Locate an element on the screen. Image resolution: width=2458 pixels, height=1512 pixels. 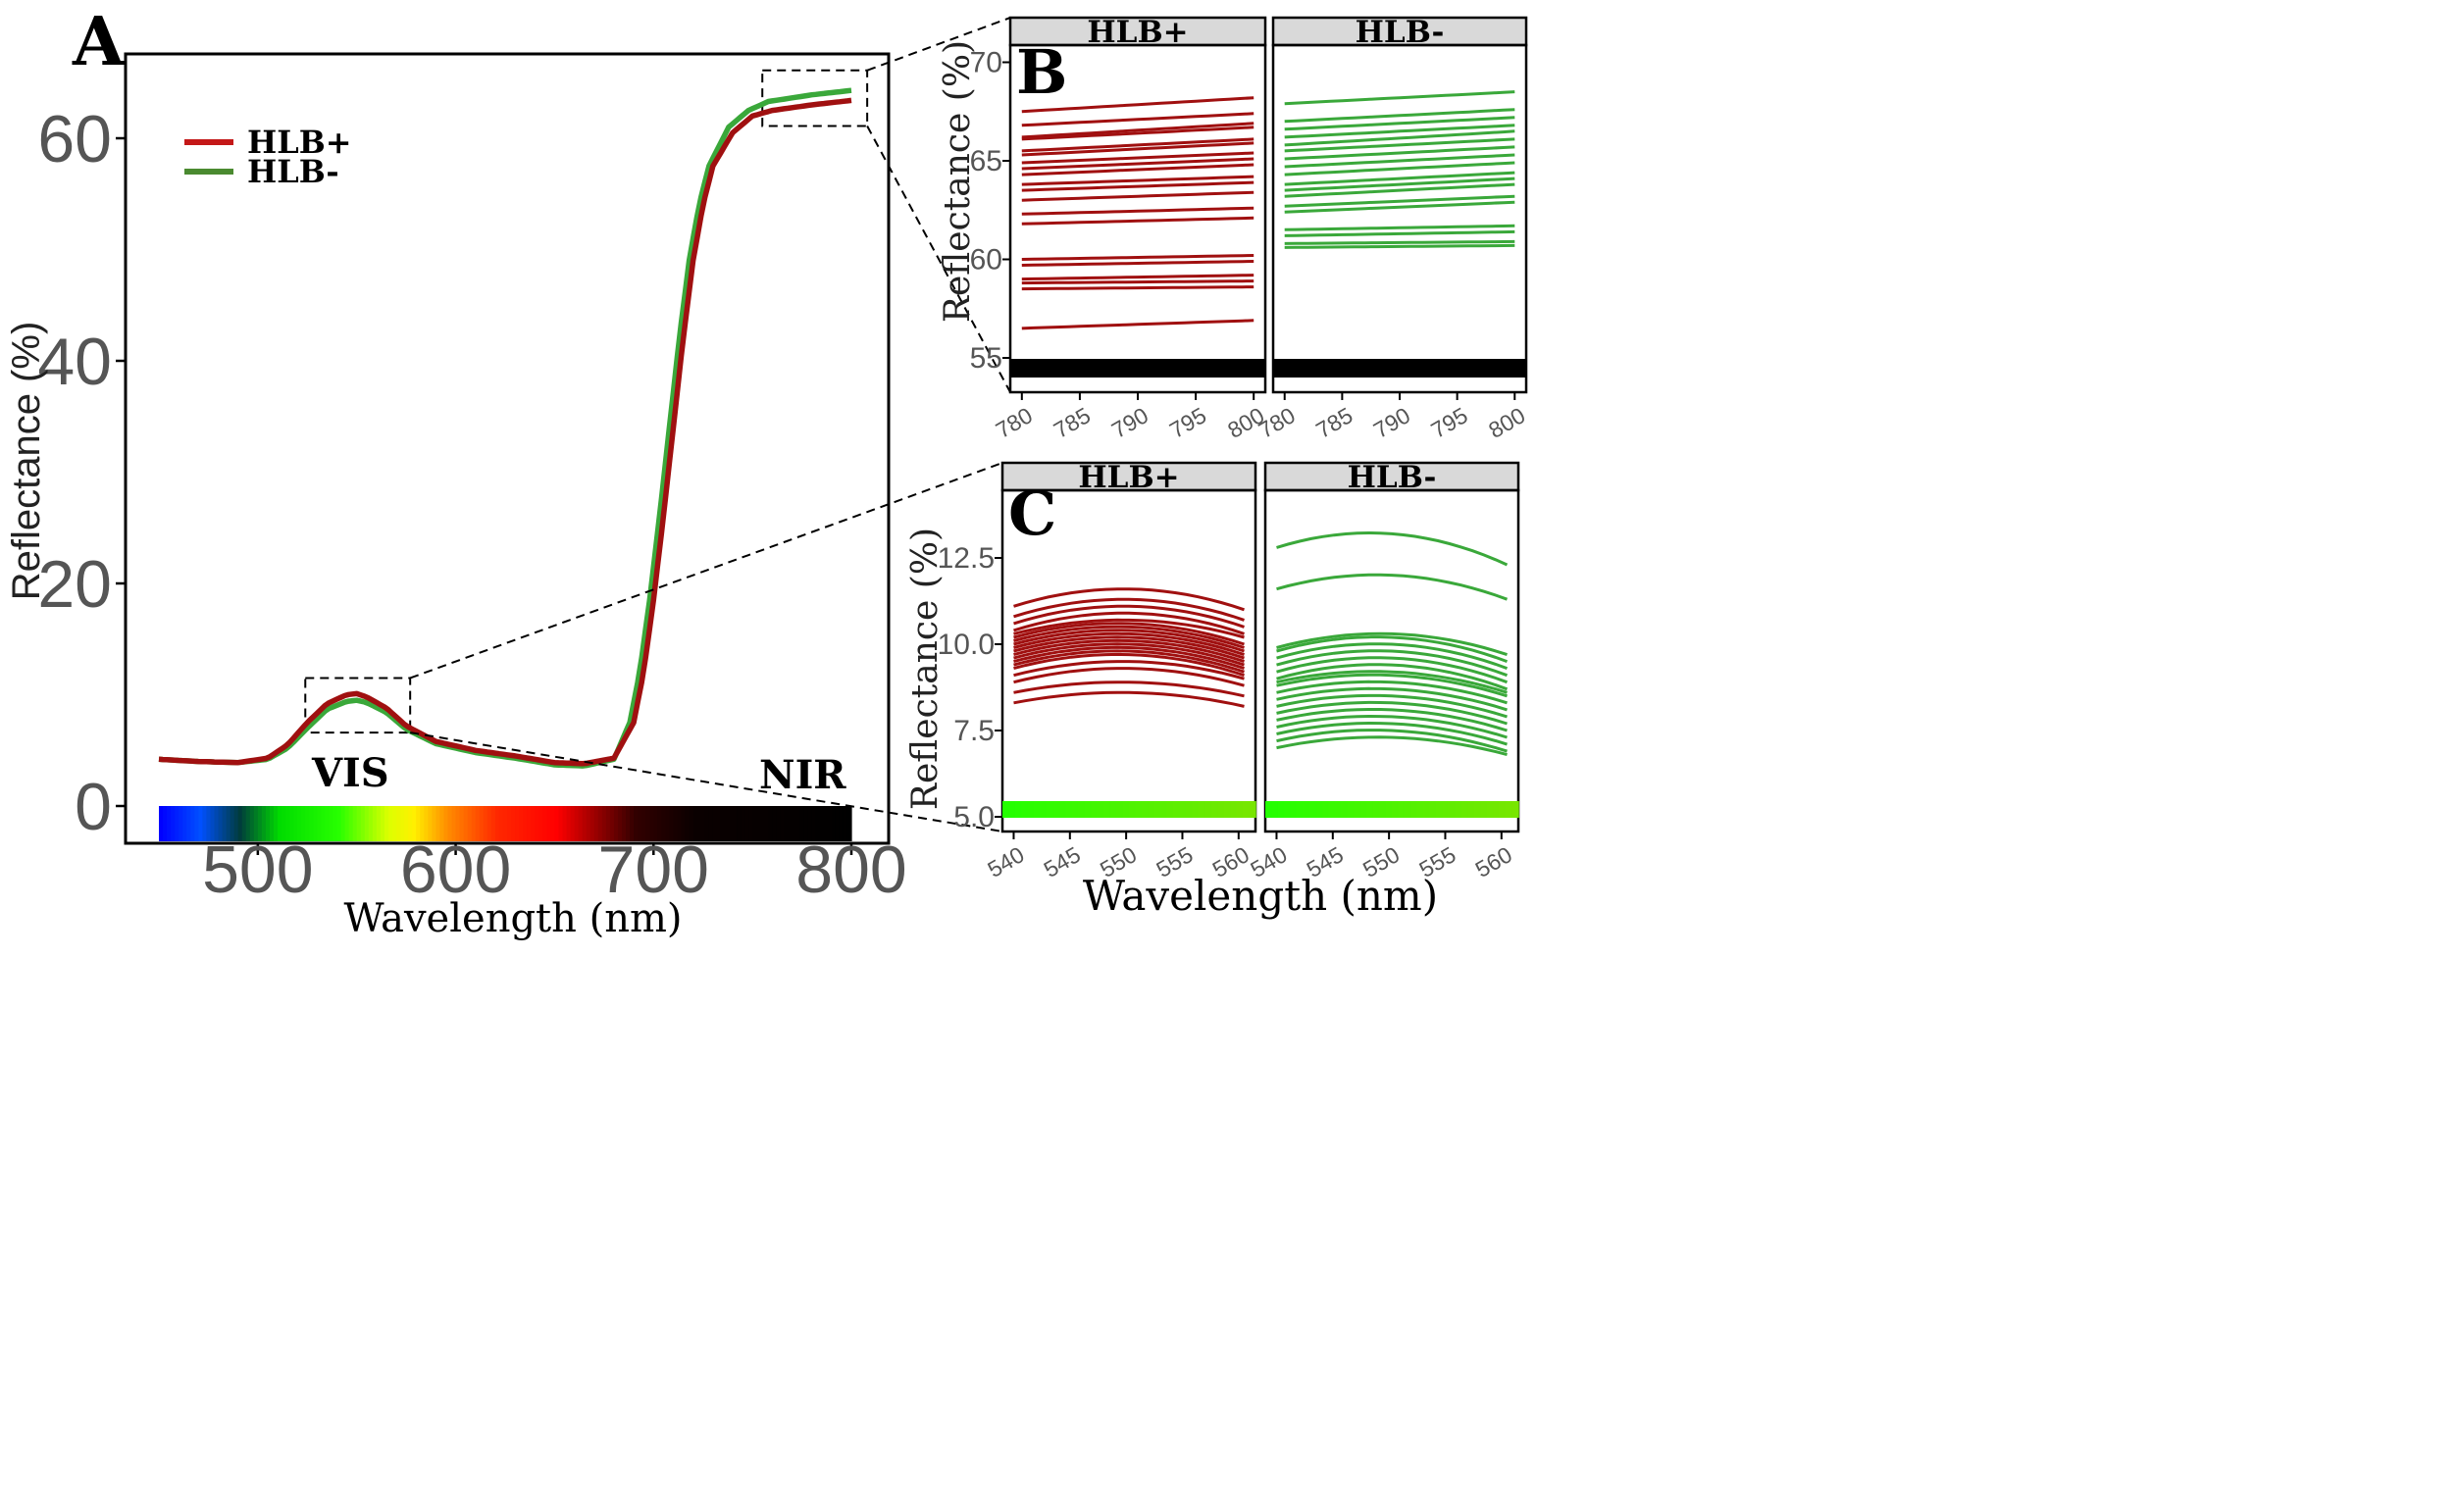
y-tick-label: 55 is located at coordinates (986, 358).